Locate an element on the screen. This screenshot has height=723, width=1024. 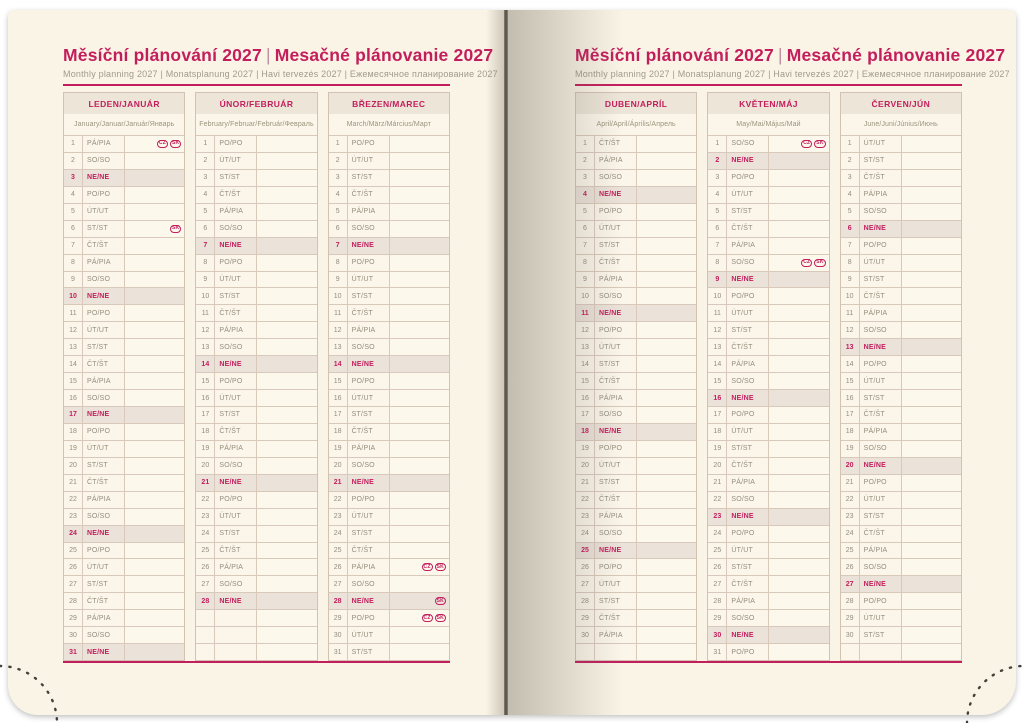
day-row: 17 ČT/ŠT is located at coordinates (900, 414).